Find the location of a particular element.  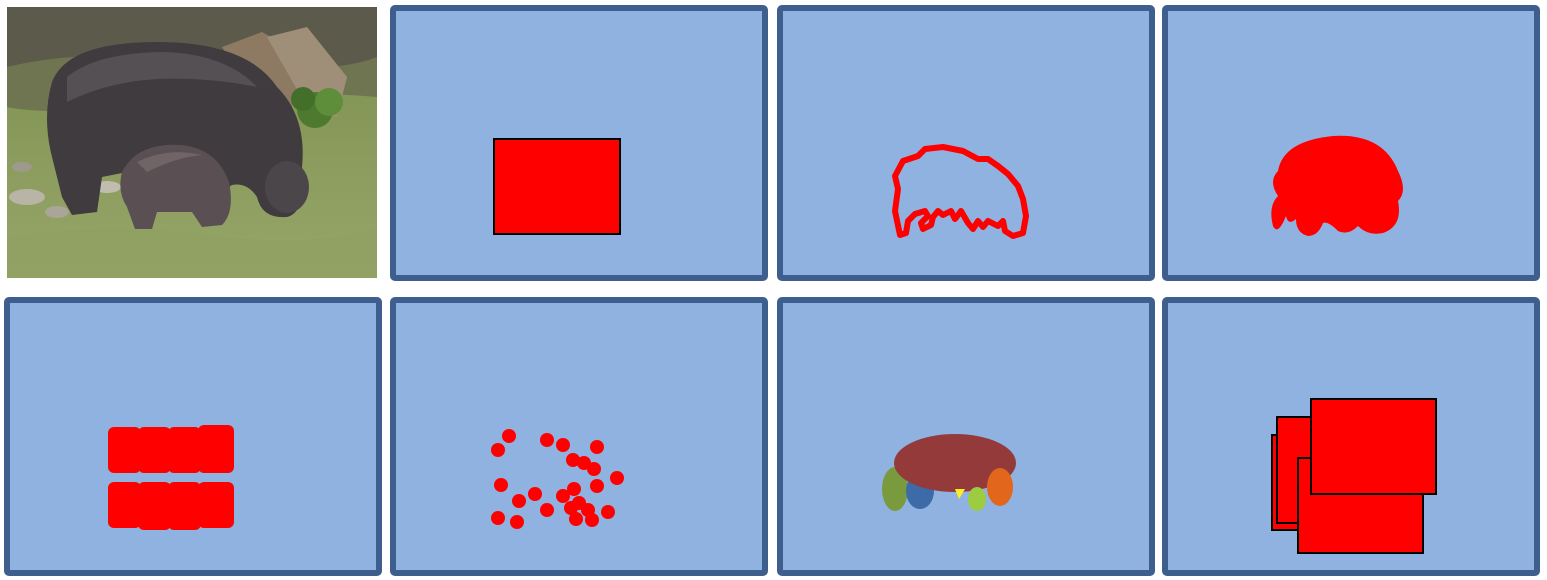

polygon-outline-panel is located at coordinates (966, 143).